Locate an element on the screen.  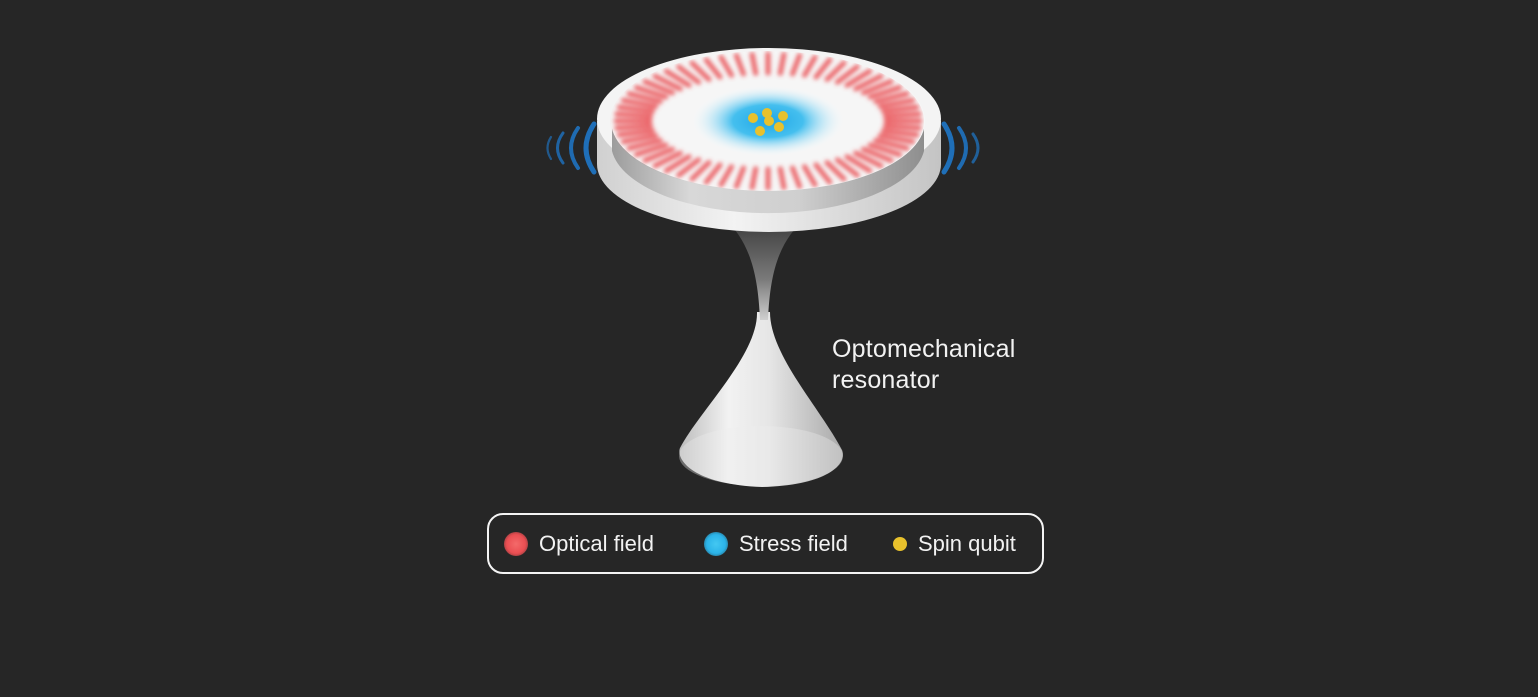
resonator-label-line1: Optomechanical is located at coordinates (924, 349).